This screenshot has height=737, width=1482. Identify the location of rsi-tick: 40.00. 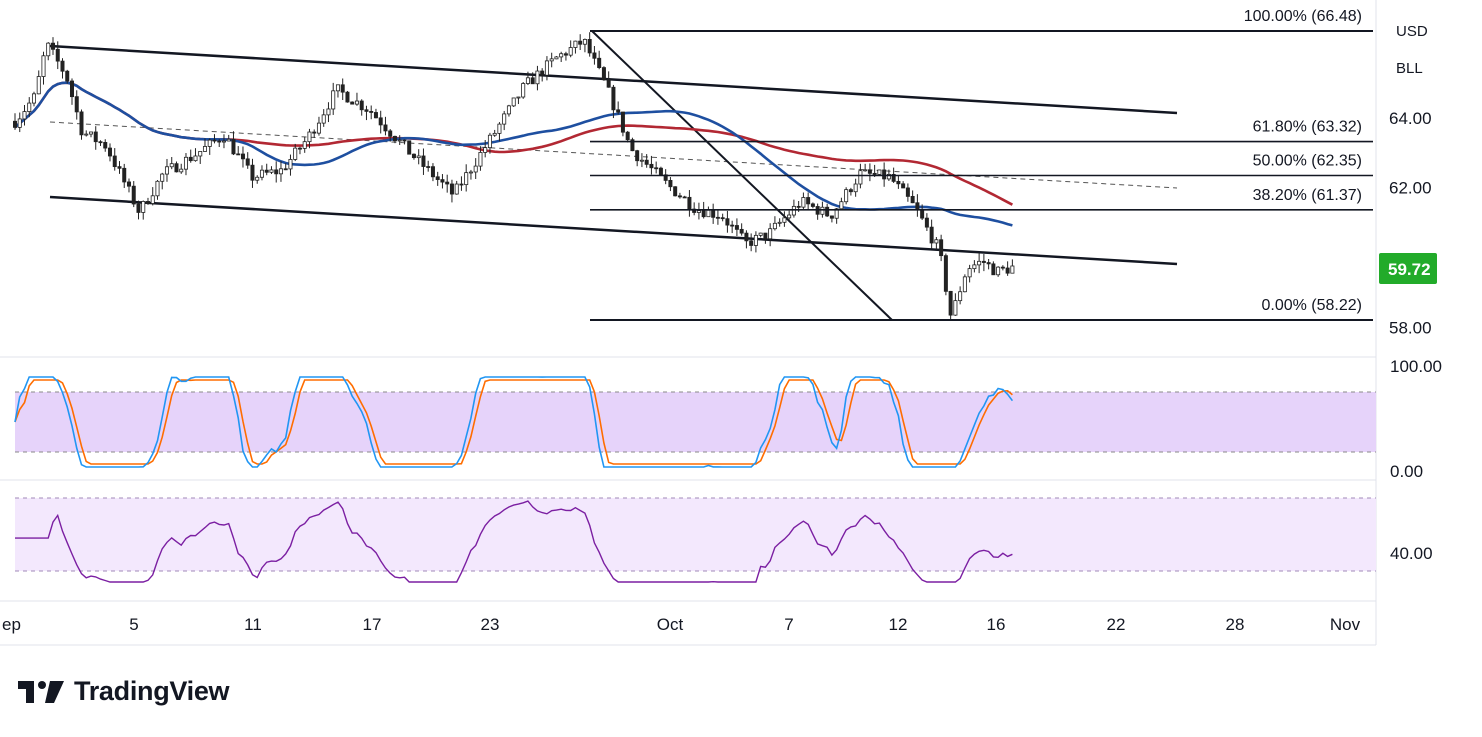
(1411, 553).